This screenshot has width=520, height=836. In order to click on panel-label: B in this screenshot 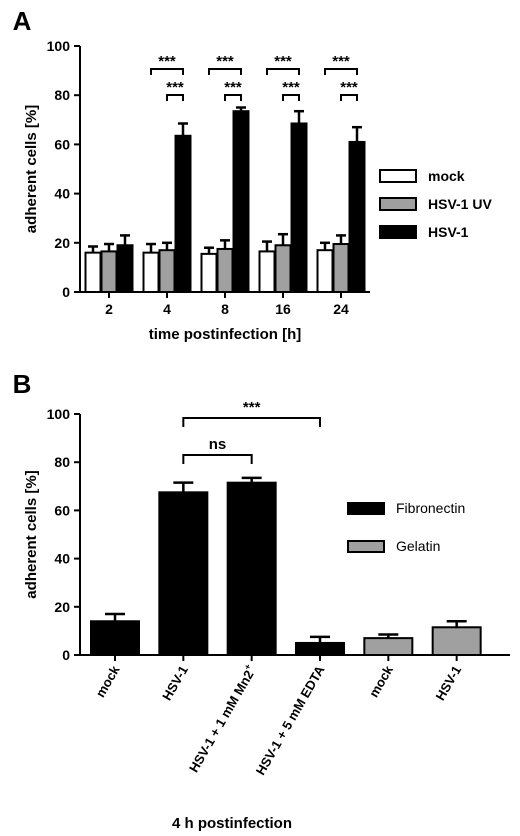, I will do `click(22, 384)`.